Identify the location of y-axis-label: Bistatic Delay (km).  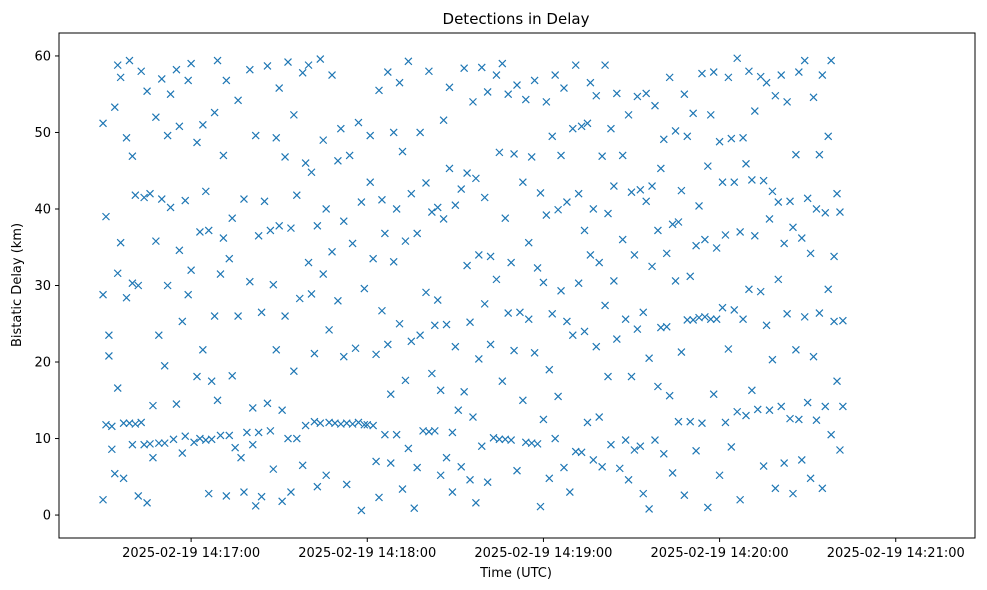
(17, 285).